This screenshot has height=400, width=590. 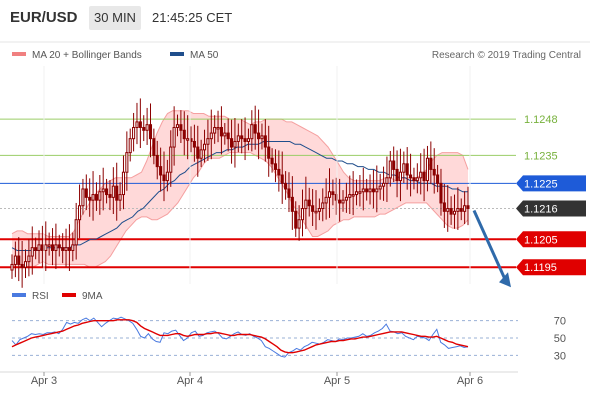 I want to click on credit-text: Research © 2019 Trading Central, so click(x=506, y=55).